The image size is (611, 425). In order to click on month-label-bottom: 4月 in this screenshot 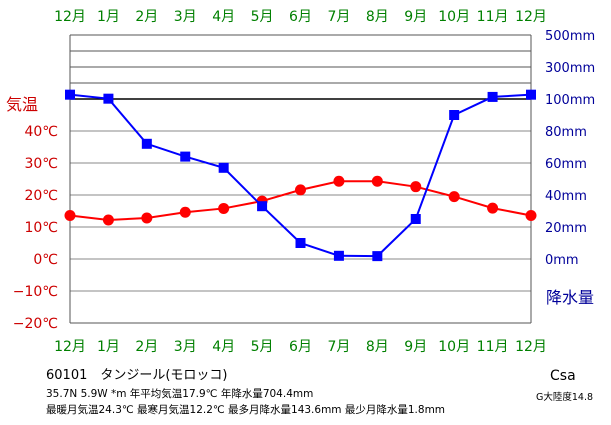, I will do `click(223, 347)`.